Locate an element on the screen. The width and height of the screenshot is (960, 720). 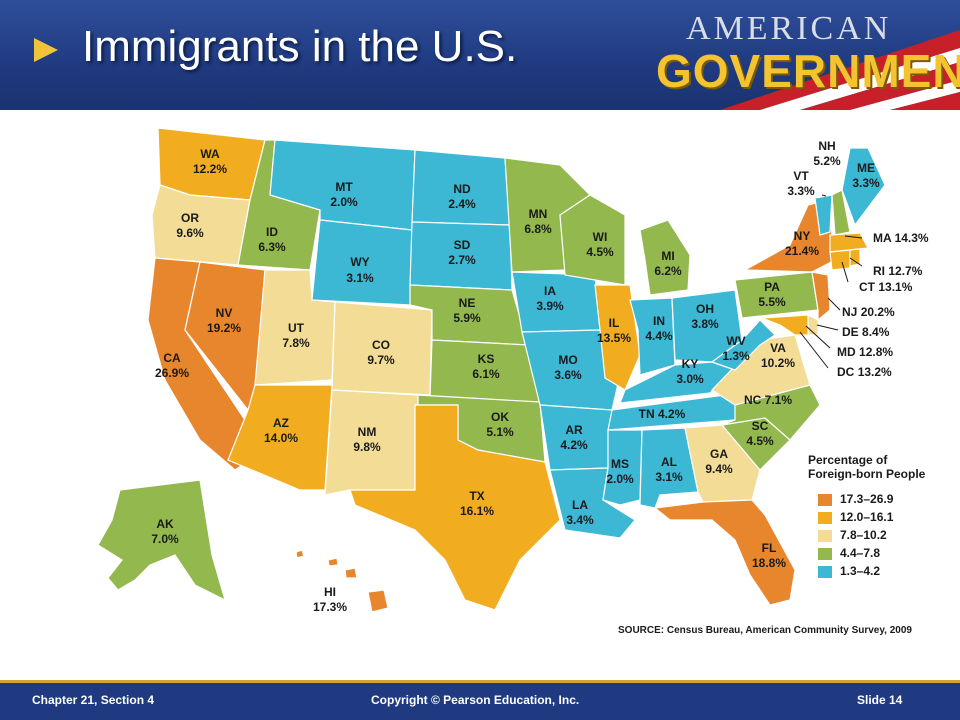
state-abbr-KS: KS is located at coordinates (486, 359).